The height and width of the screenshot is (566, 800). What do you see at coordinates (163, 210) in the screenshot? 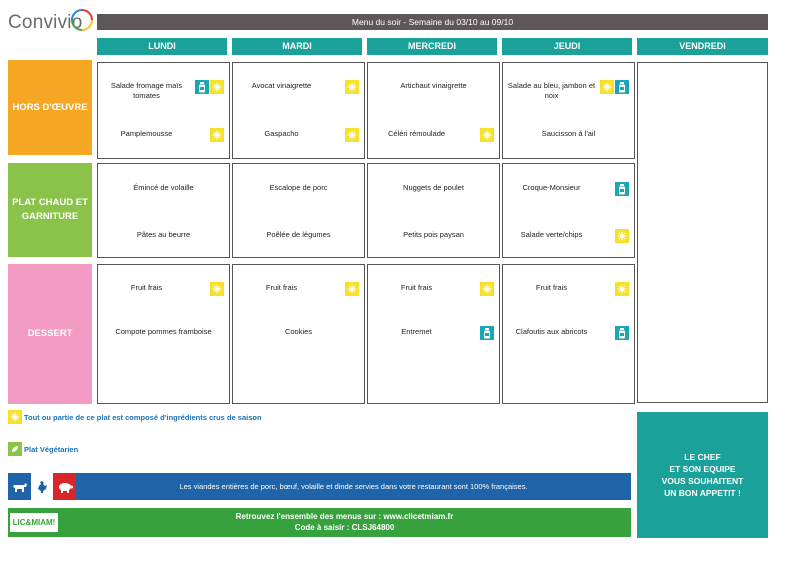
I see `menu-cell-plat-1: Émincé de volaille Pâtes au beurre` at bounding box center [163, 210].